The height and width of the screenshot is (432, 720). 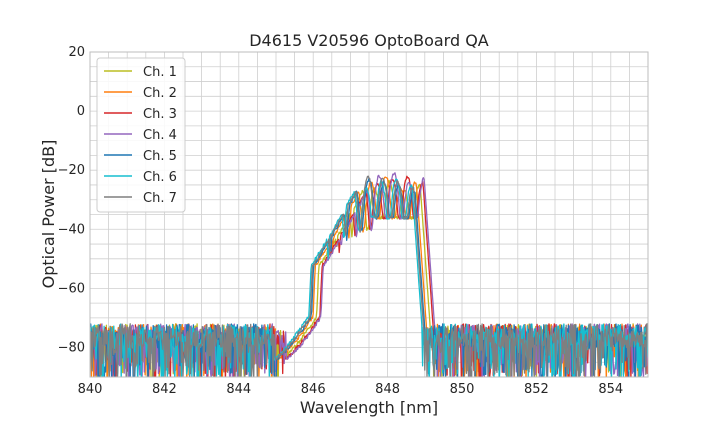 What do you see at coordinates (160, 198) in the screenshot?
I see `legend-label: Ch. 7` at bounding box center [160, 198].